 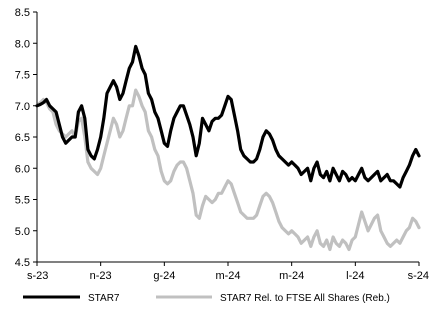 What do you see at coordinates (22, 13) in the screenshot?
I see `y-tick-label: 8.5` at bounding box center [22, 13].